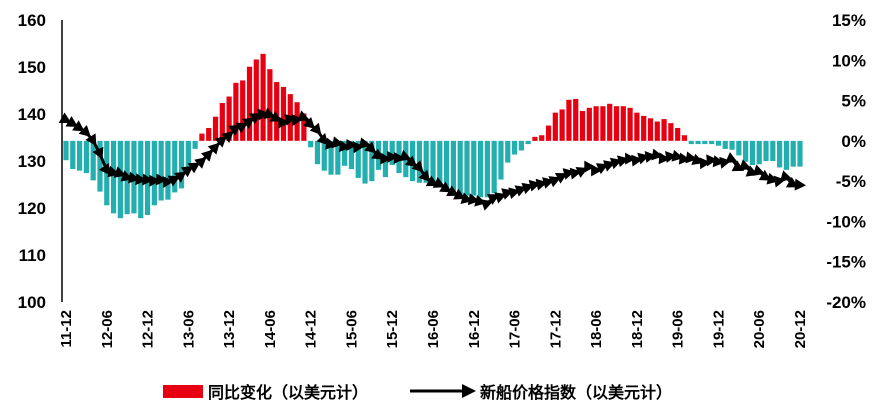 The height and width of the screenshot is (420, 882). I want to click on x-tick-label: 11-12, so click(66, 329).